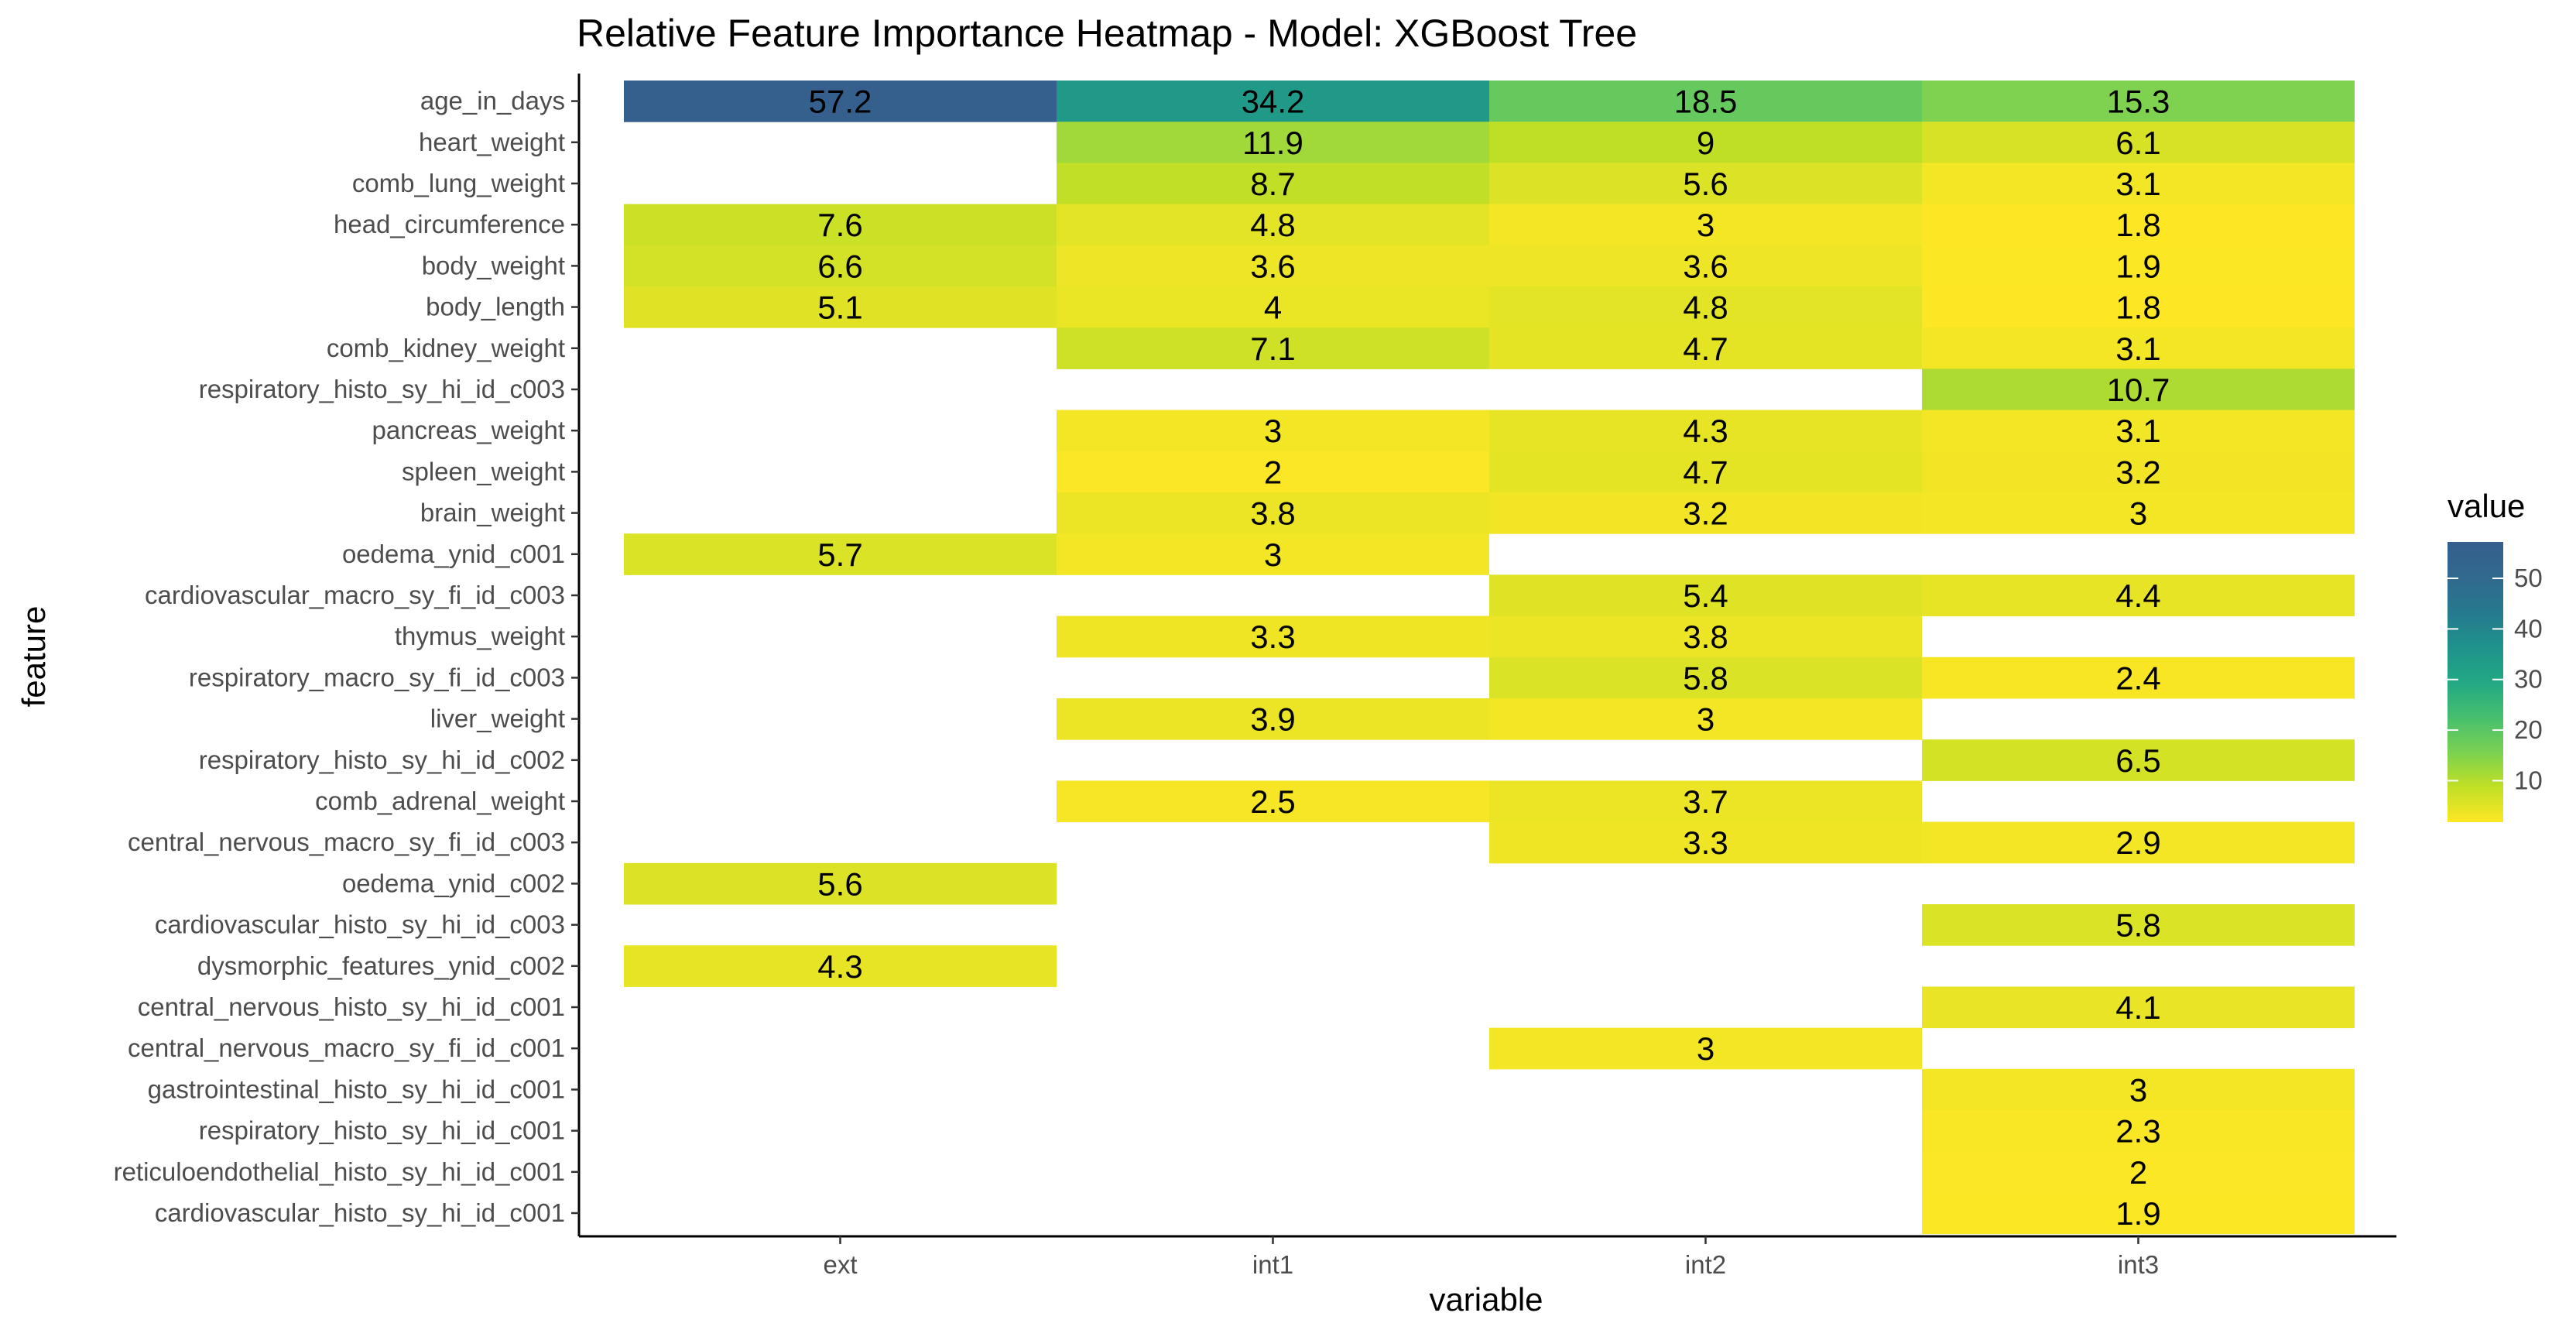  I want to click on y-tick-label: comb_lung_weight, so click(458, 183).